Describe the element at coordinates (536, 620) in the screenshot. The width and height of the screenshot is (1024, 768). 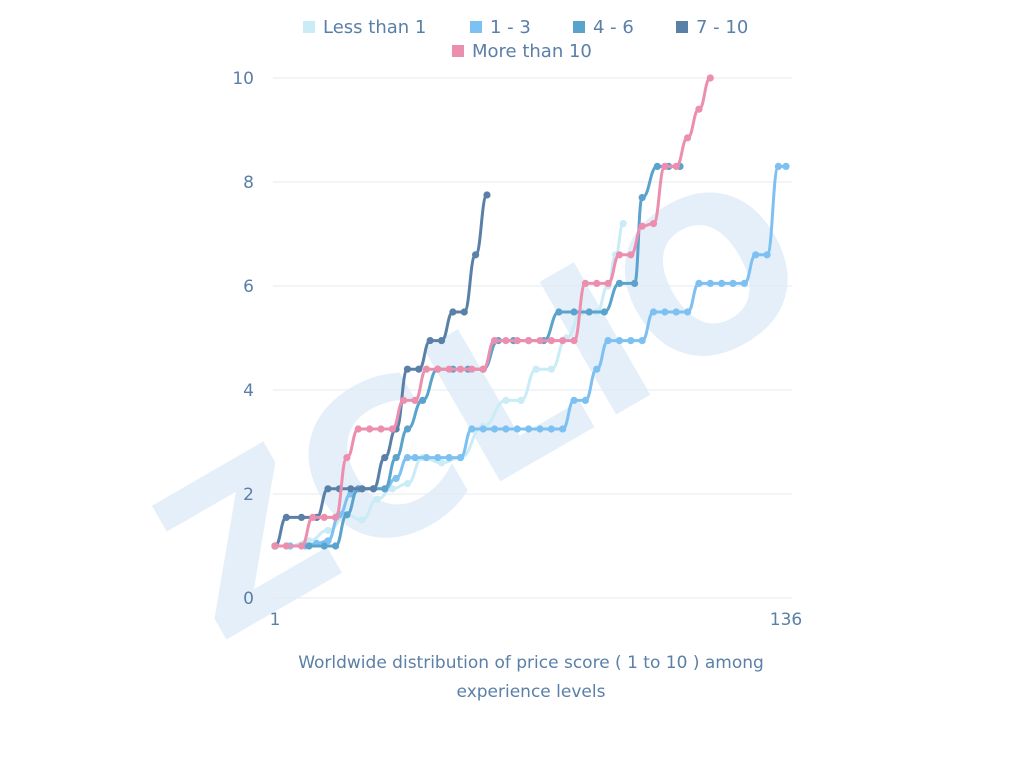
I see `x-axis-ticks: 1 136` at that location.